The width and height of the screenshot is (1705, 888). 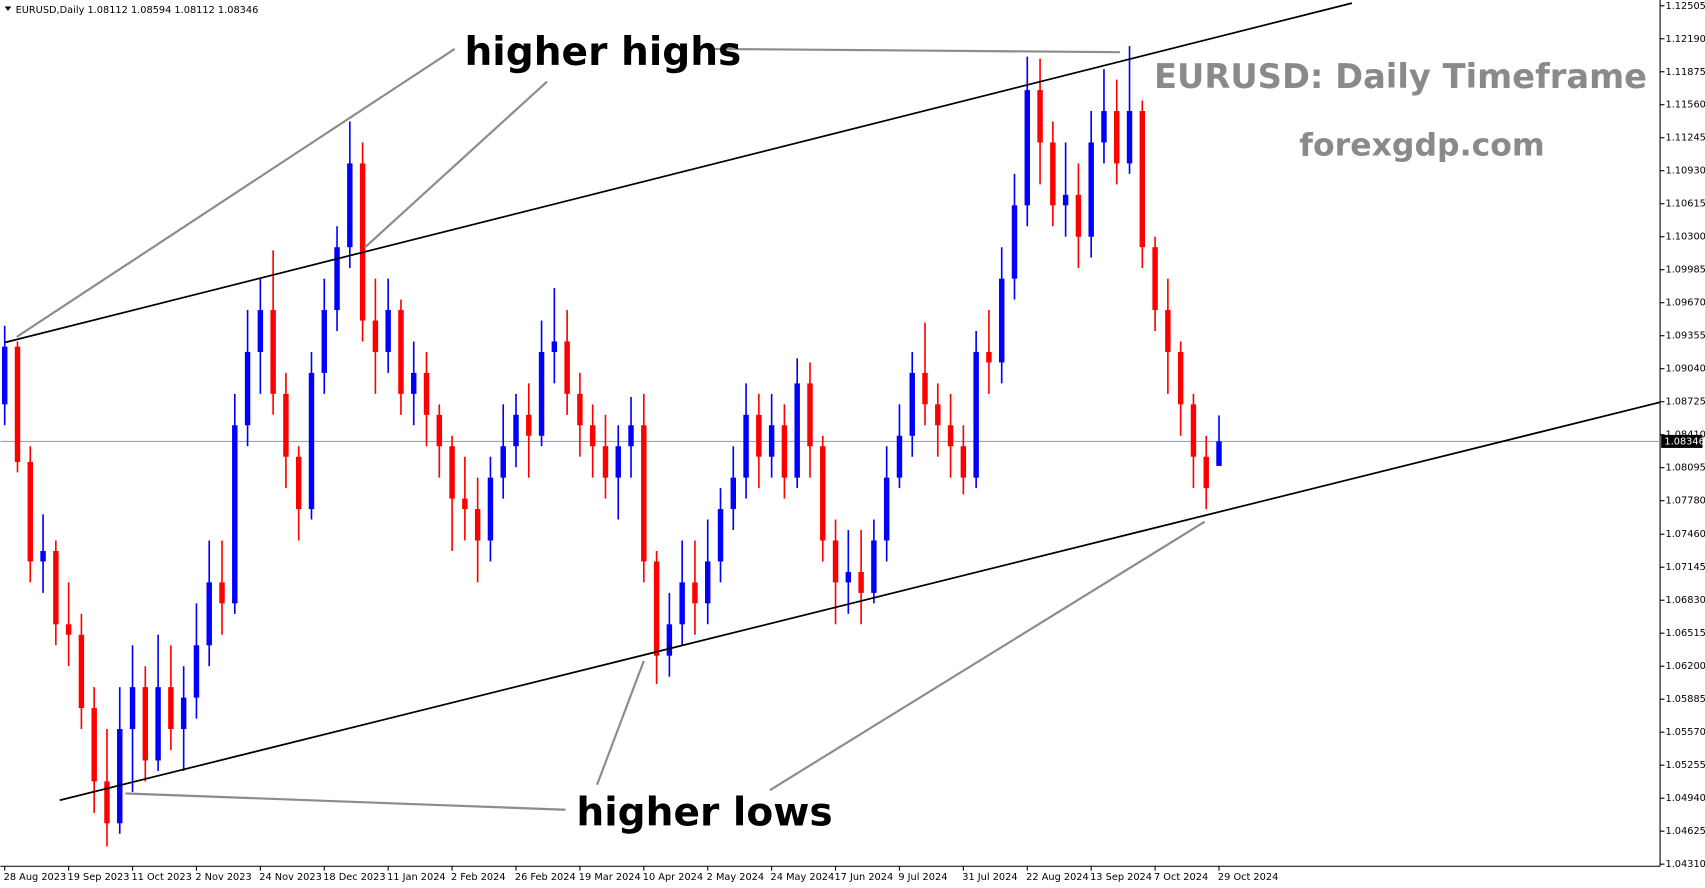 What do you see at coordinates (1685, 171) in the screenshot?
I see `y-tick-label: 1.10930` at bounding box center [1685, 171].